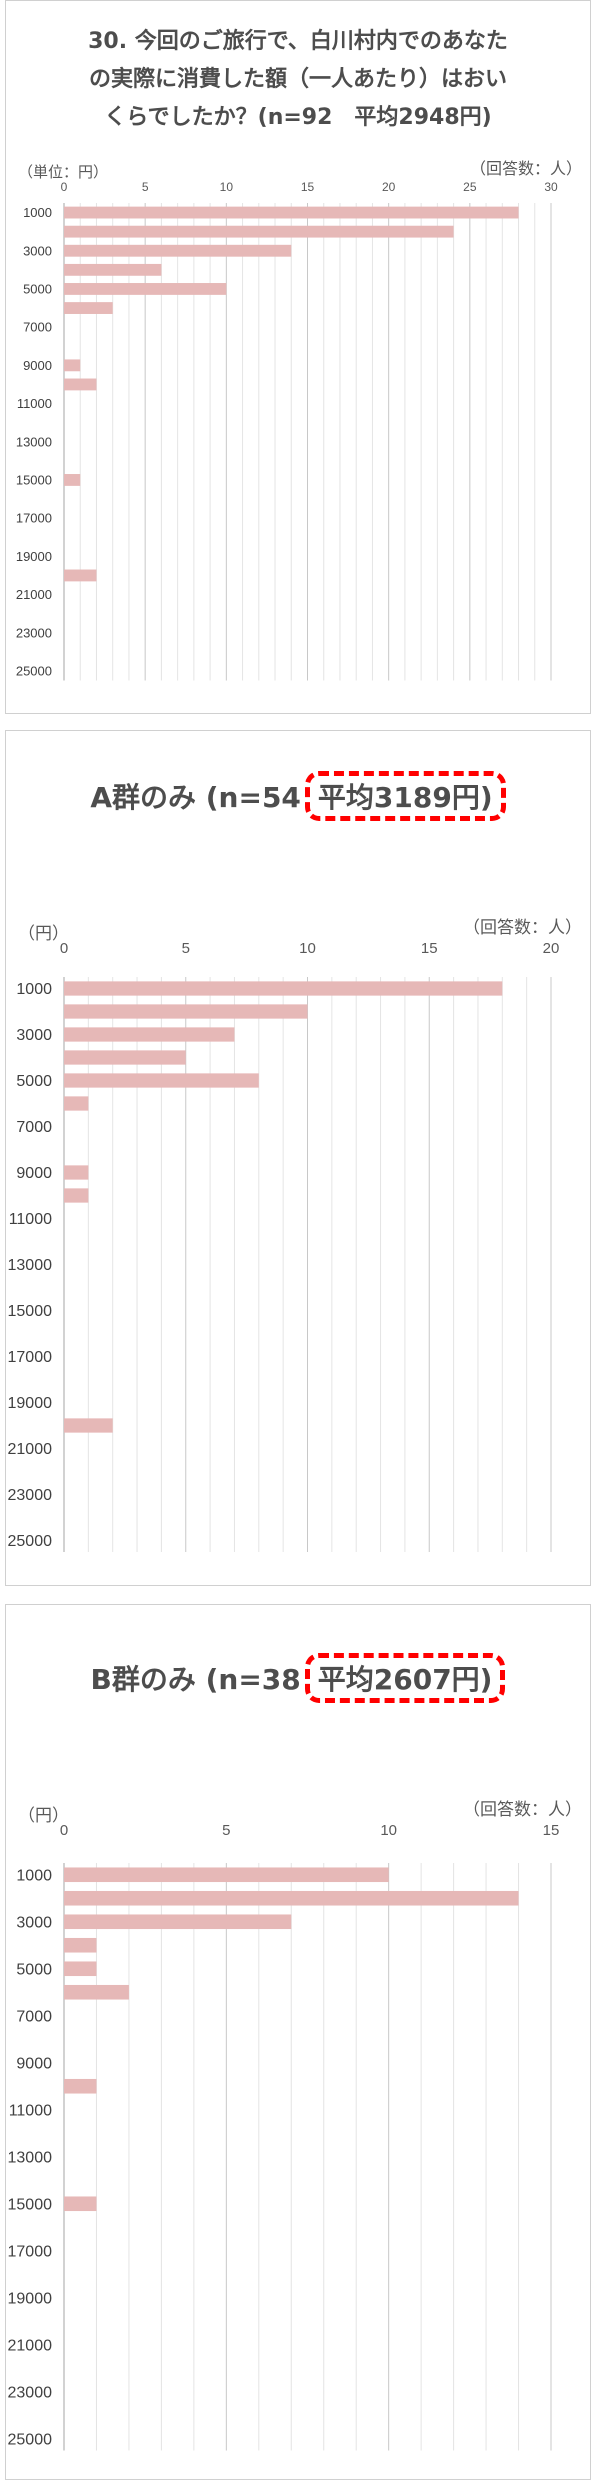 This screenshot has width=596, height=2484. Describe the element at coordinates (298, 41) in the screenshot. I see `chart-title-line-1: 30. 今回のご旅行で、白川村内でのあなた` at that location.